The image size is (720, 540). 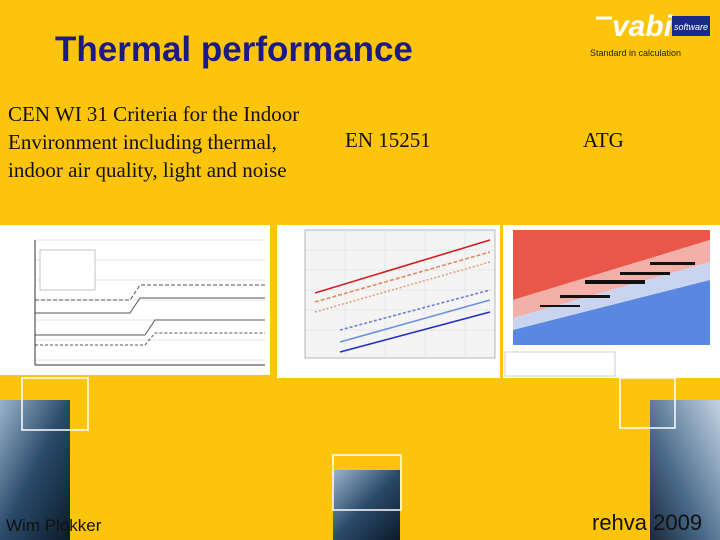 What do you see at coordinates (234, 49) in the screenshot?
I see `title: Thermal performance` at bounding box center [234, 49].